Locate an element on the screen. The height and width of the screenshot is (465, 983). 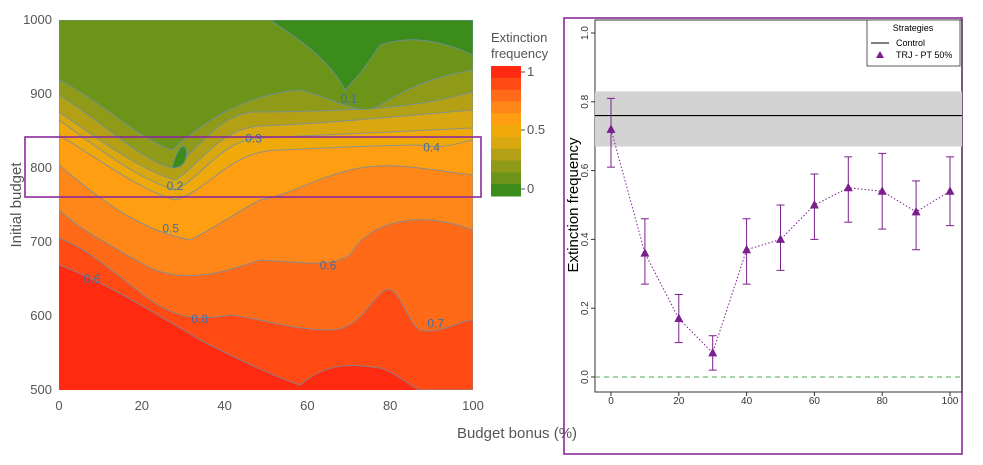
legend: Strategies Control TRJ - PT 50% is located at coordinates (913, 43).